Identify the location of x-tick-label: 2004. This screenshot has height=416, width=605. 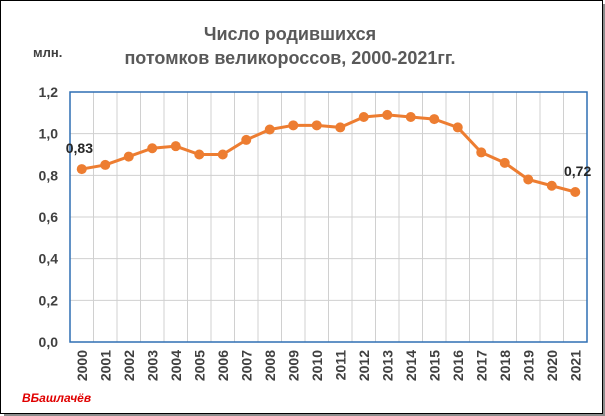
(176, 365).